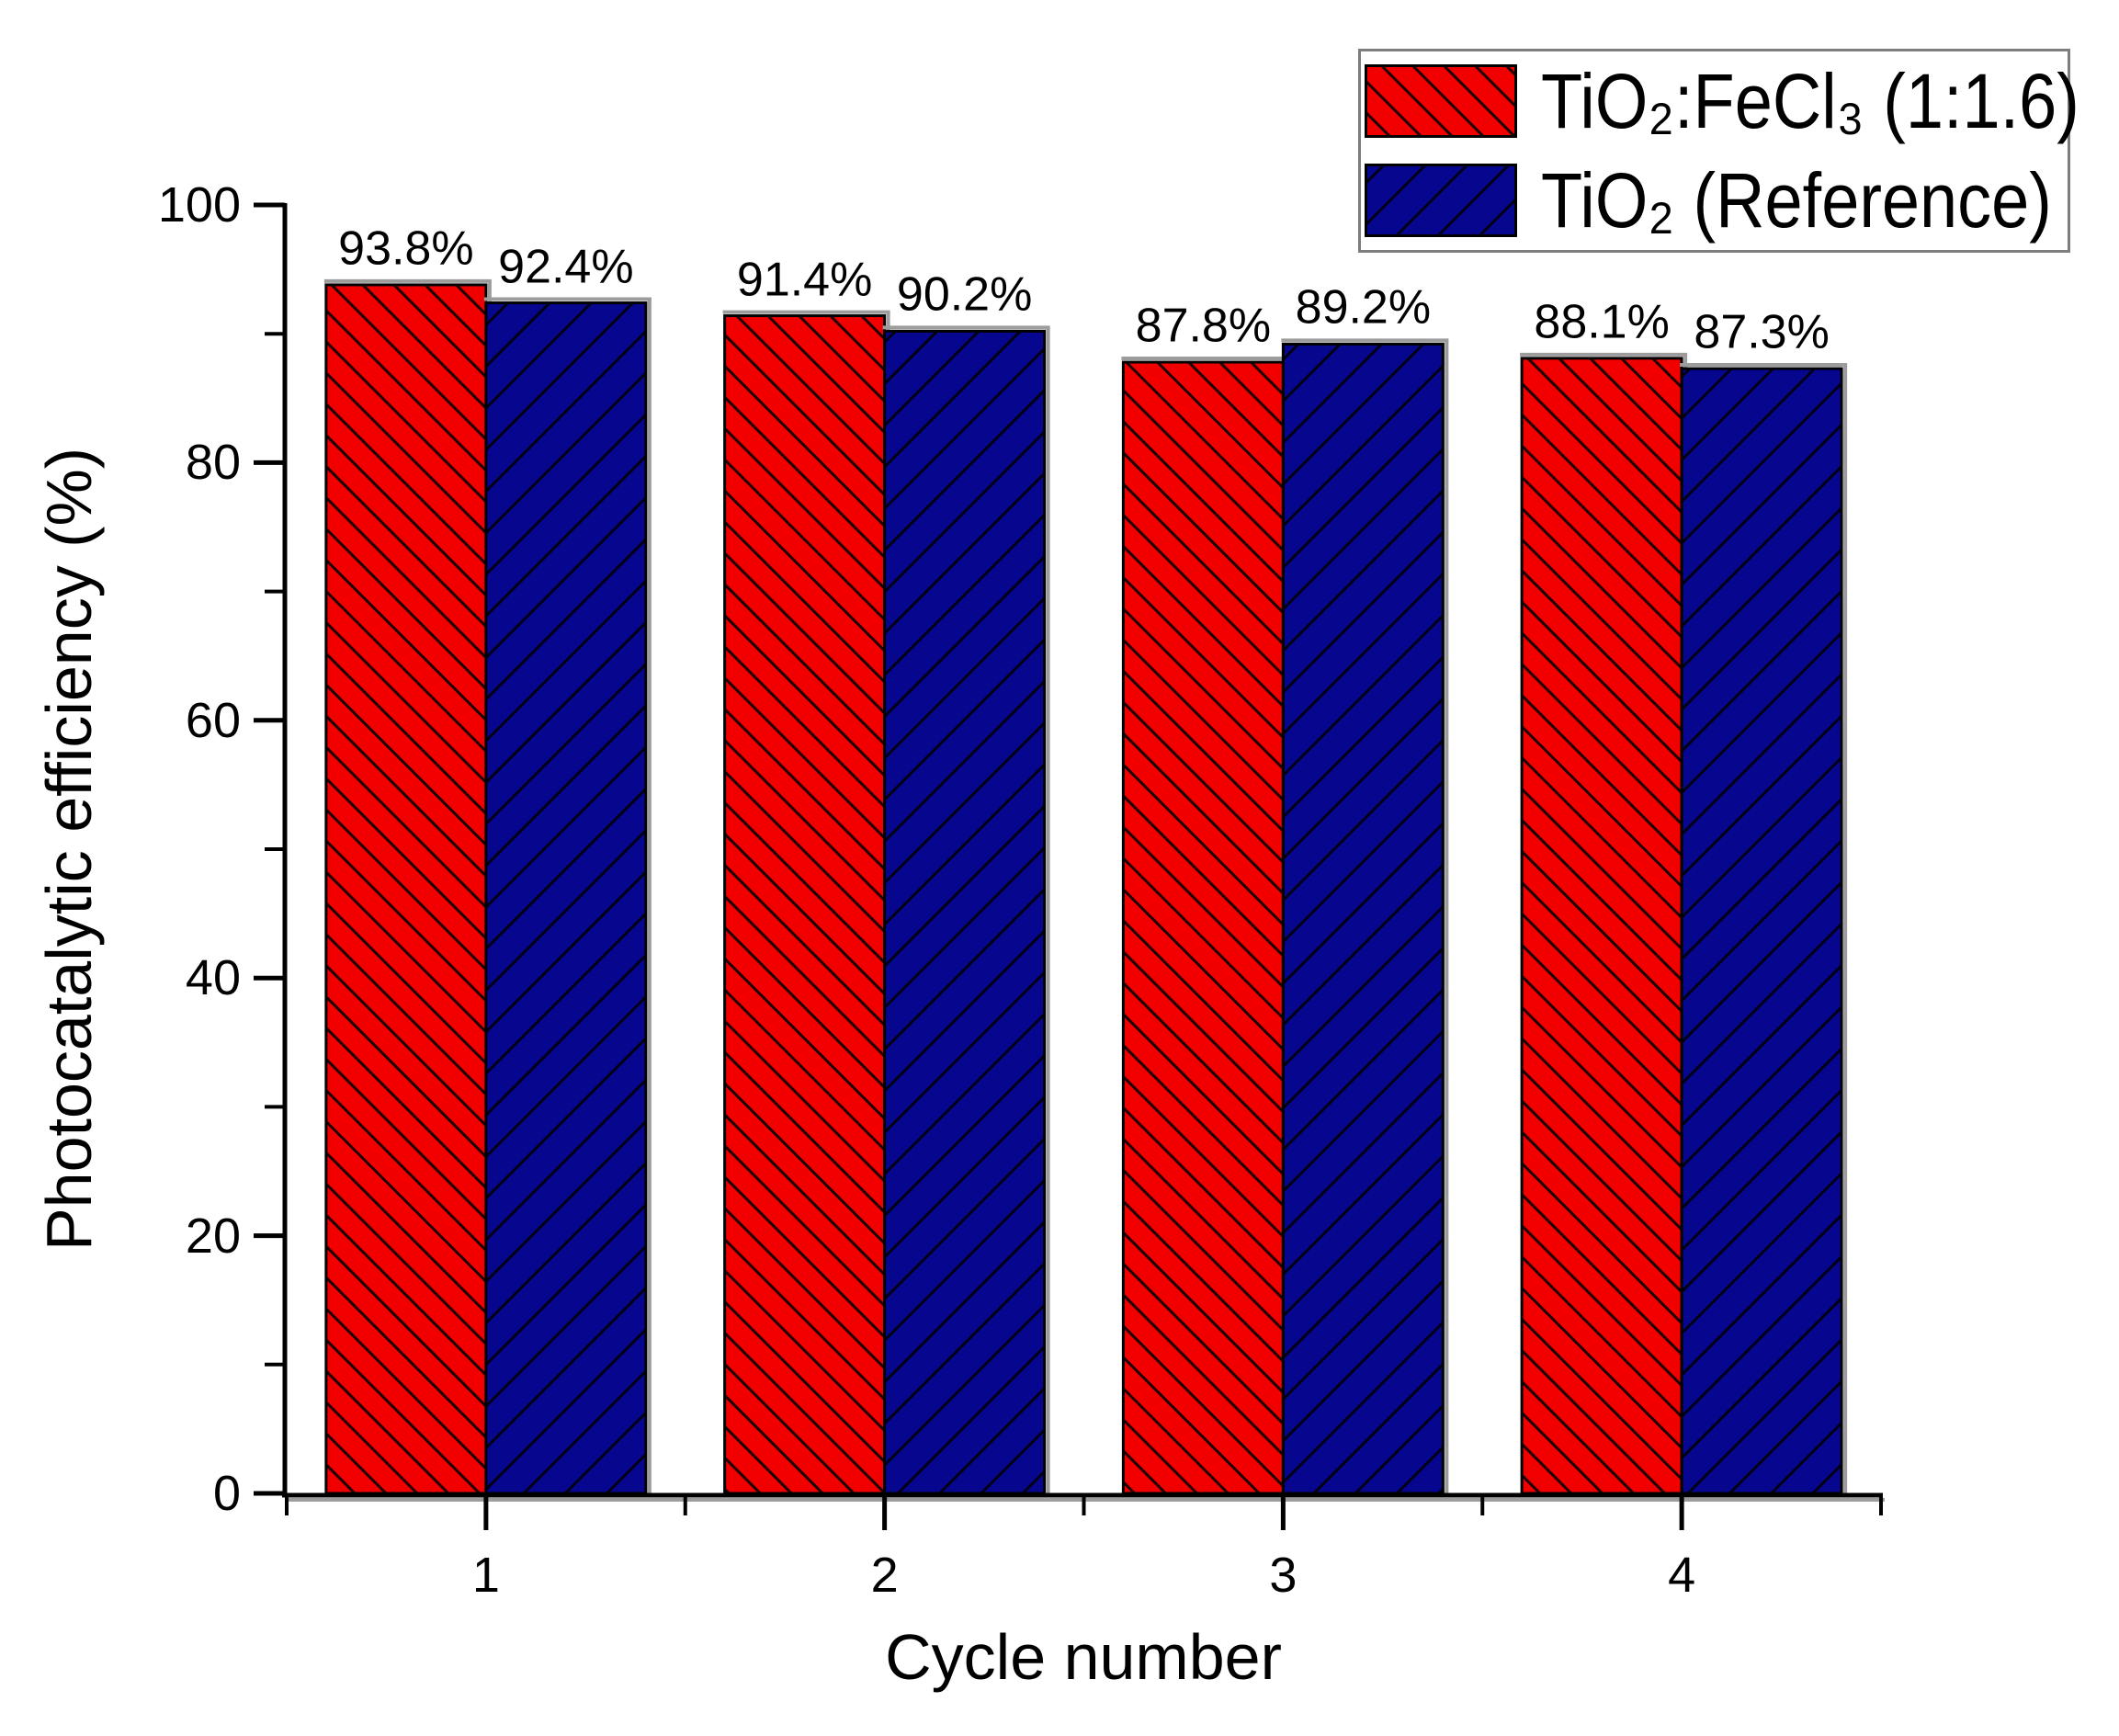 Image resolution: width=2119 pixels, height=1736 pixels. Describe the element at coordinates (406, 889) in the screenshot. I see `bar-series0-cycle1` at that location.